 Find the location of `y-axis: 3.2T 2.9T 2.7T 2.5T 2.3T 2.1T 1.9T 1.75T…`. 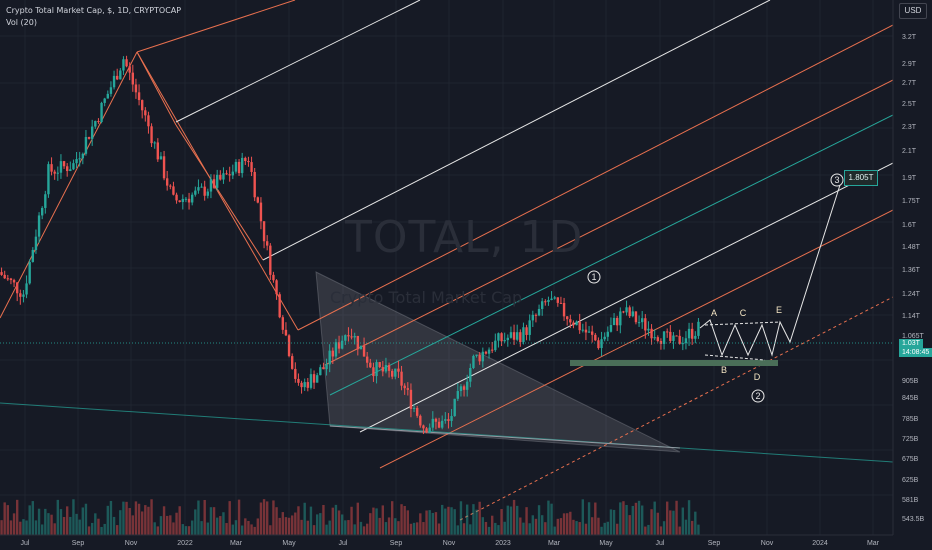

y-axis: 3.2T 2.9T 2.7T 2.5T 2.3T 2.1T 1.9T 1.75T… is located at coordinates (913, 278).